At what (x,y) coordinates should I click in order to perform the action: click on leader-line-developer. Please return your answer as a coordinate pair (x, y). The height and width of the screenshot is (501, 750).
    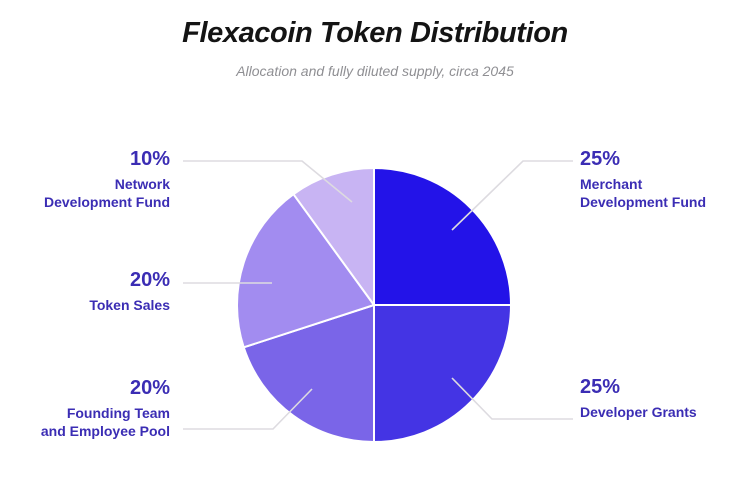
    Looking at the image, I should click on (512, 398).